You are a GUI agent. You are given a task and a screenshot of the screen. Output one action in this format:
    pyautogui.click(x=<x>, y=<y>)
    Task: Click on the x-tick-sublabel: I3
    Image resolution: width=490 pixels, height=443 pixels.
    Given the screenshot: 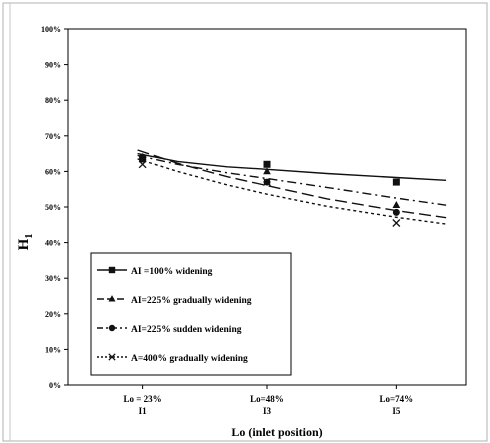 What is the action you would take?
    pyautogui.click(x=267, y=411)
    